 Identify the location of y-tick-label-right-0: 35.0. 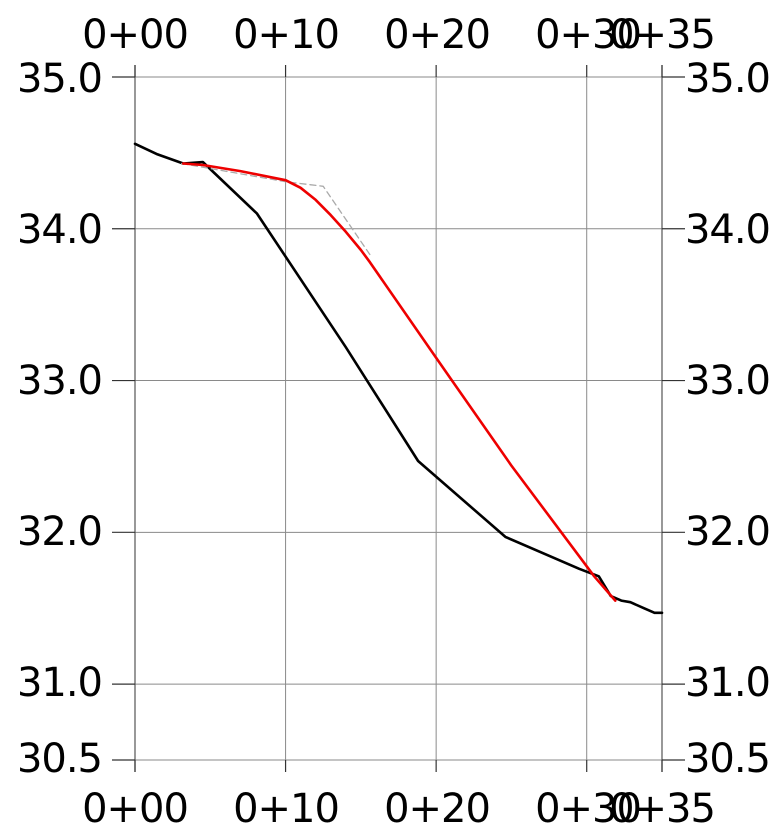
(727, 79).